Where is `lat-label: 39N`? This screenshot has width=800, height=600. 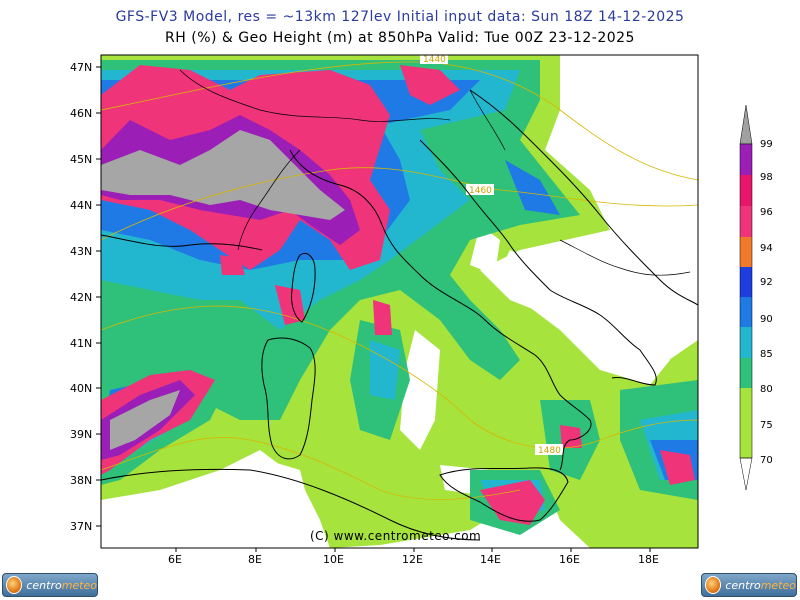
lat-label: 39N is located at coordinates (81, 434).